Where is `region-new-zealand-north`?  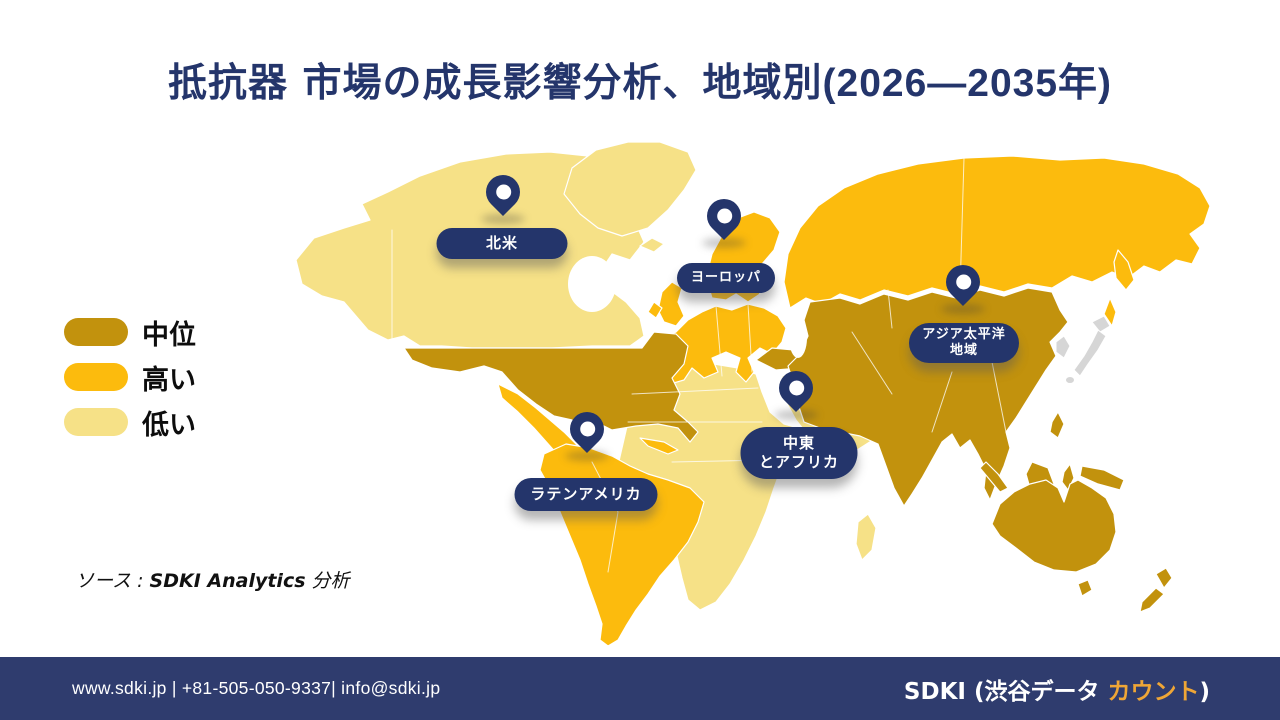
region-new-zealand-north is located at coordinates (1164, 578).